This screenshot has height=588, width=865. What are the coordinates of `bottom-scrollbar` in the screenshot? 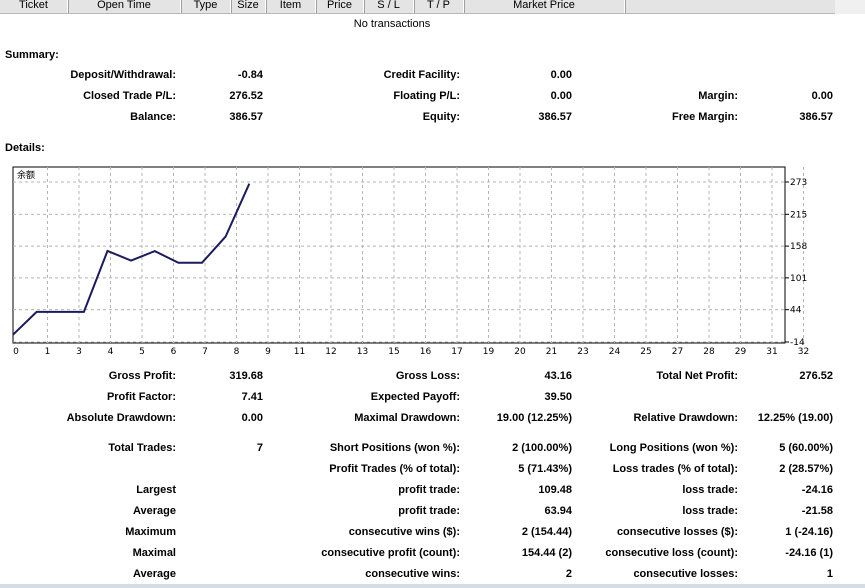 It's located at (432, 586).